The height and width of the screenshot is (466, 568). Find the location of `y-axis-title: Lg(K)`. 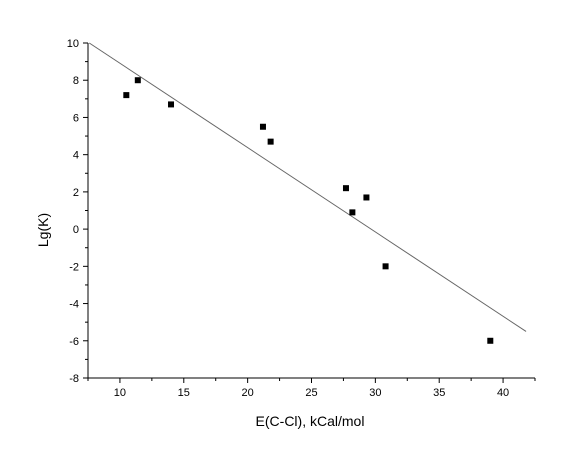

y-axis-title: Lg(K) is located at coordinates (43, 230).